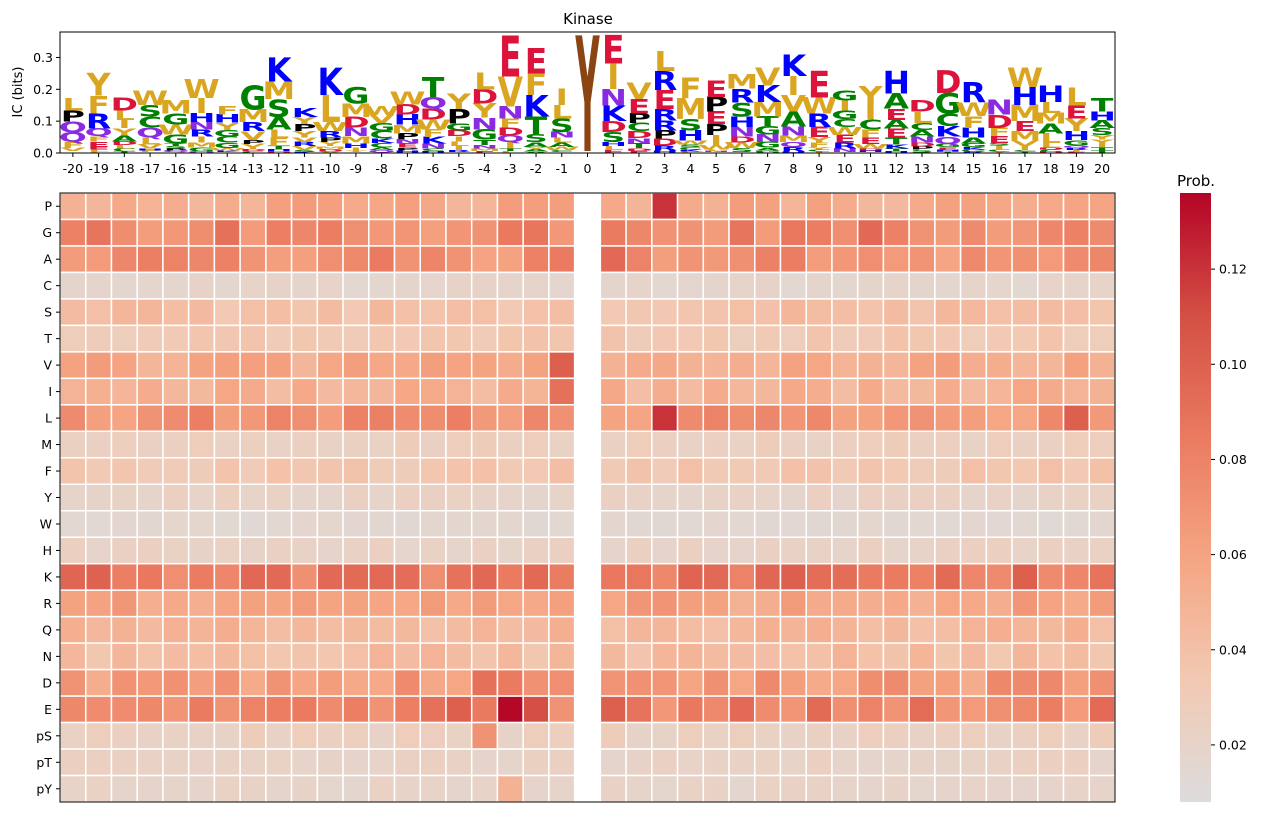 Image resolution: width=1262 pixels, height=816 pixels. What do you see at coordinates (562, 168) in the screenshot?
I see `logo-x-tick-label: -1` at bounding box center [562, 168].